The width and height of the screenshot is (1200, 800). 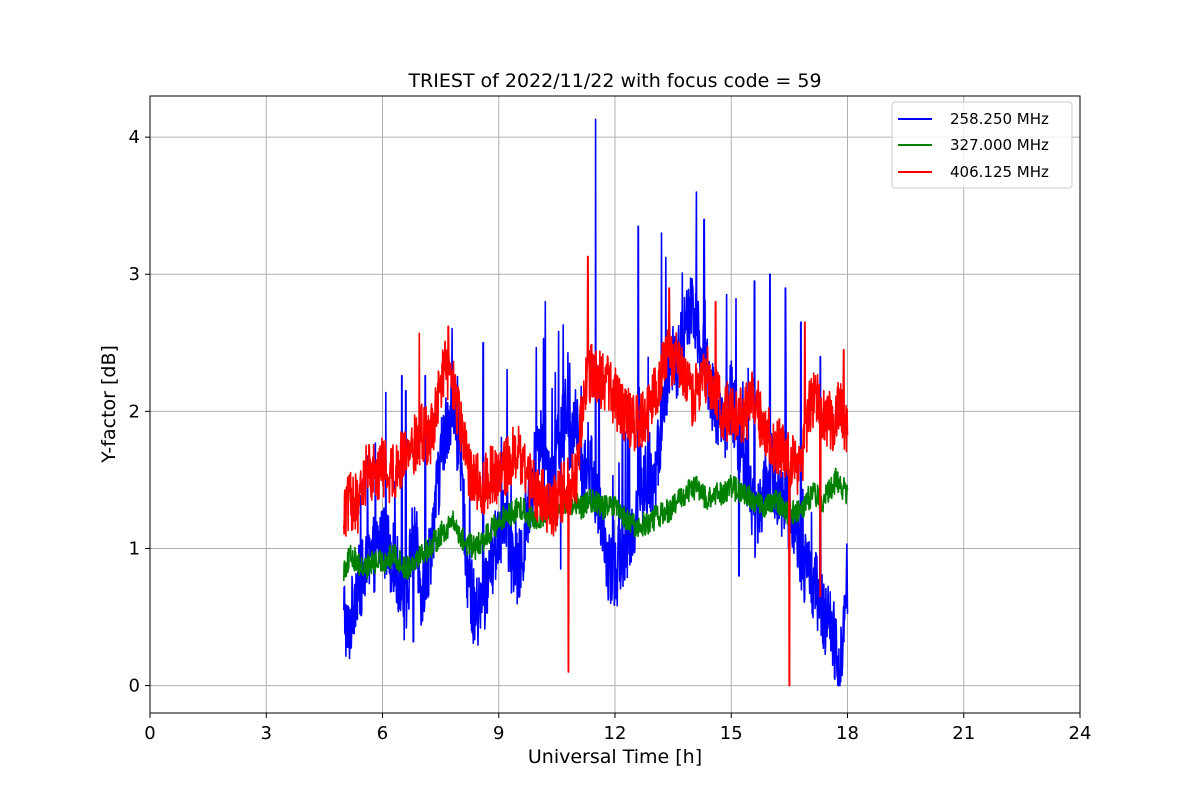 I want to click on legend-label-327: 327.000 MHz, so click(x=999, y=145).